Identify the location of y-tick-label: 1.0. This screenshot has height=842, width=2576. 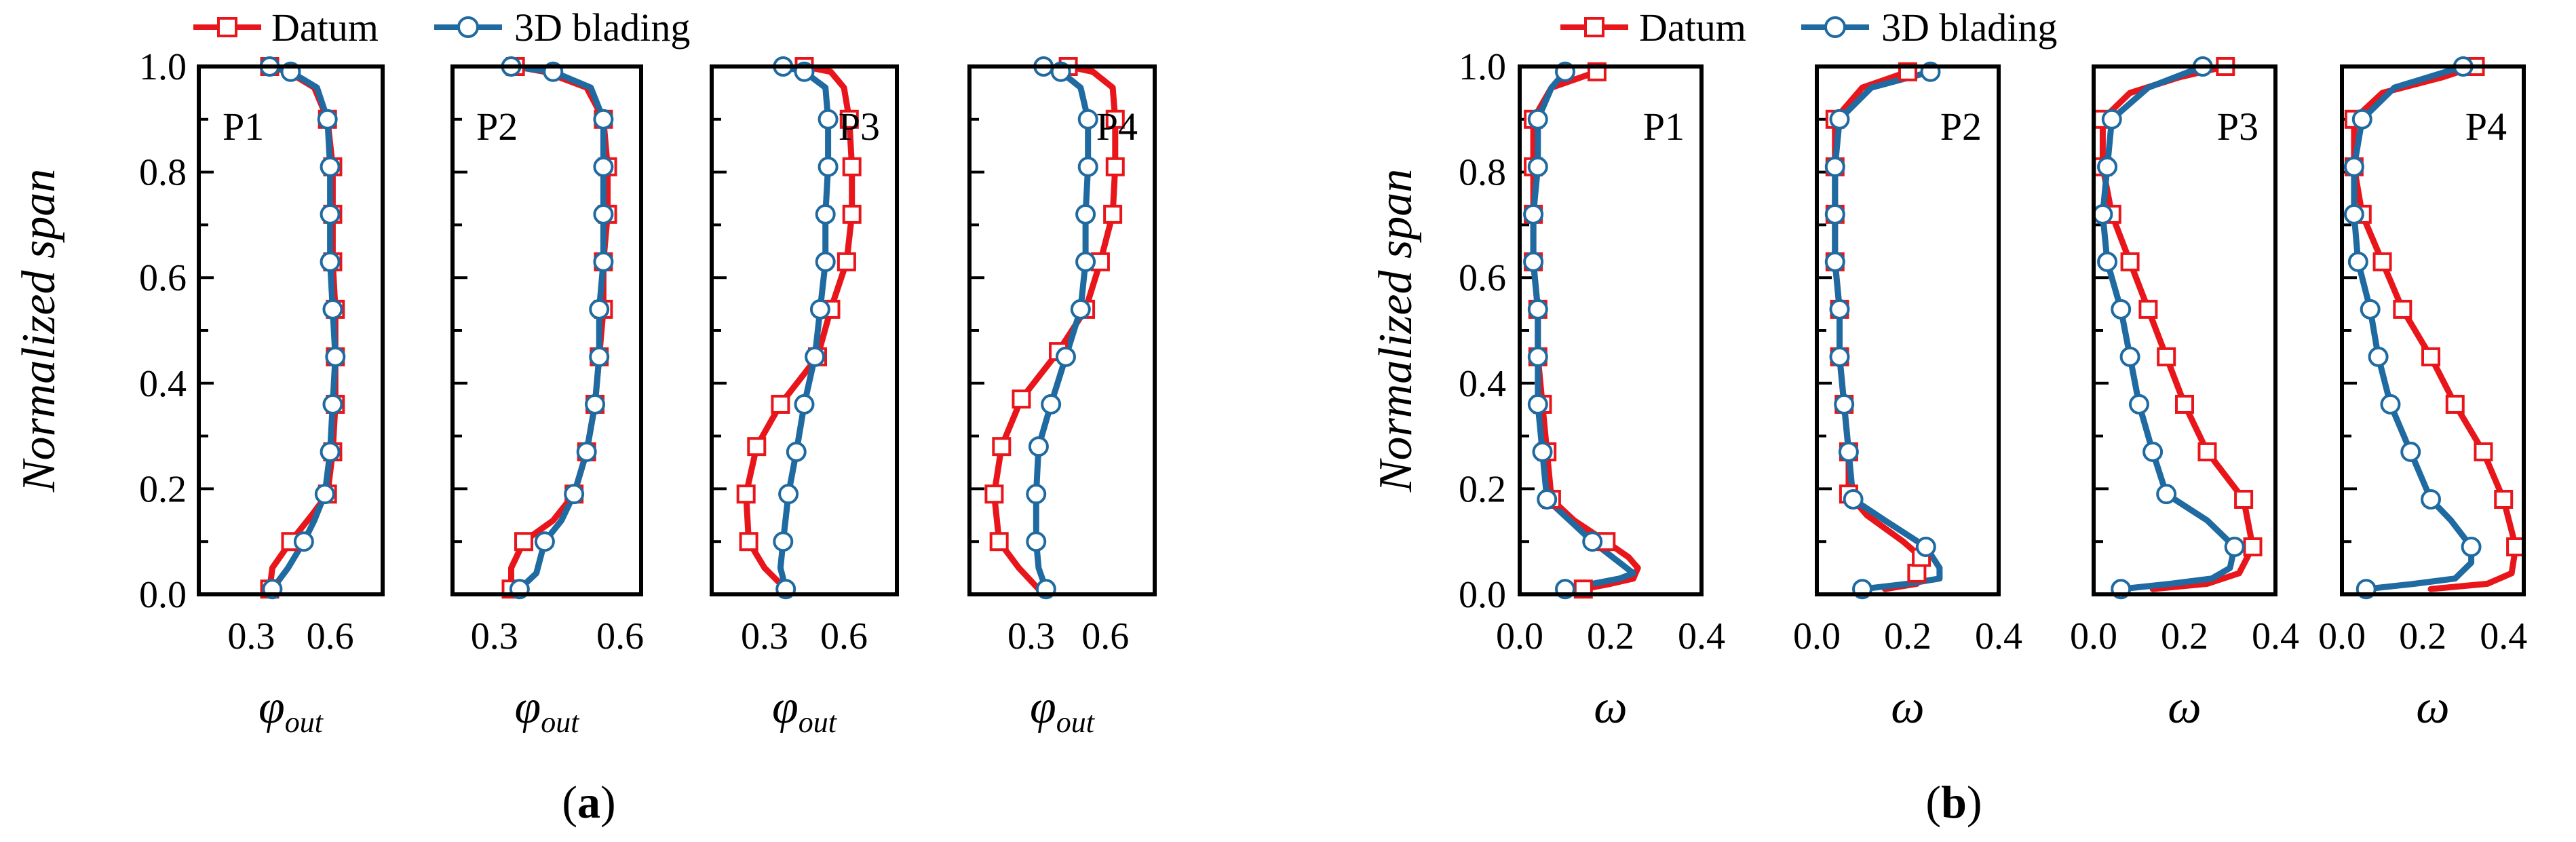
(163, 67).